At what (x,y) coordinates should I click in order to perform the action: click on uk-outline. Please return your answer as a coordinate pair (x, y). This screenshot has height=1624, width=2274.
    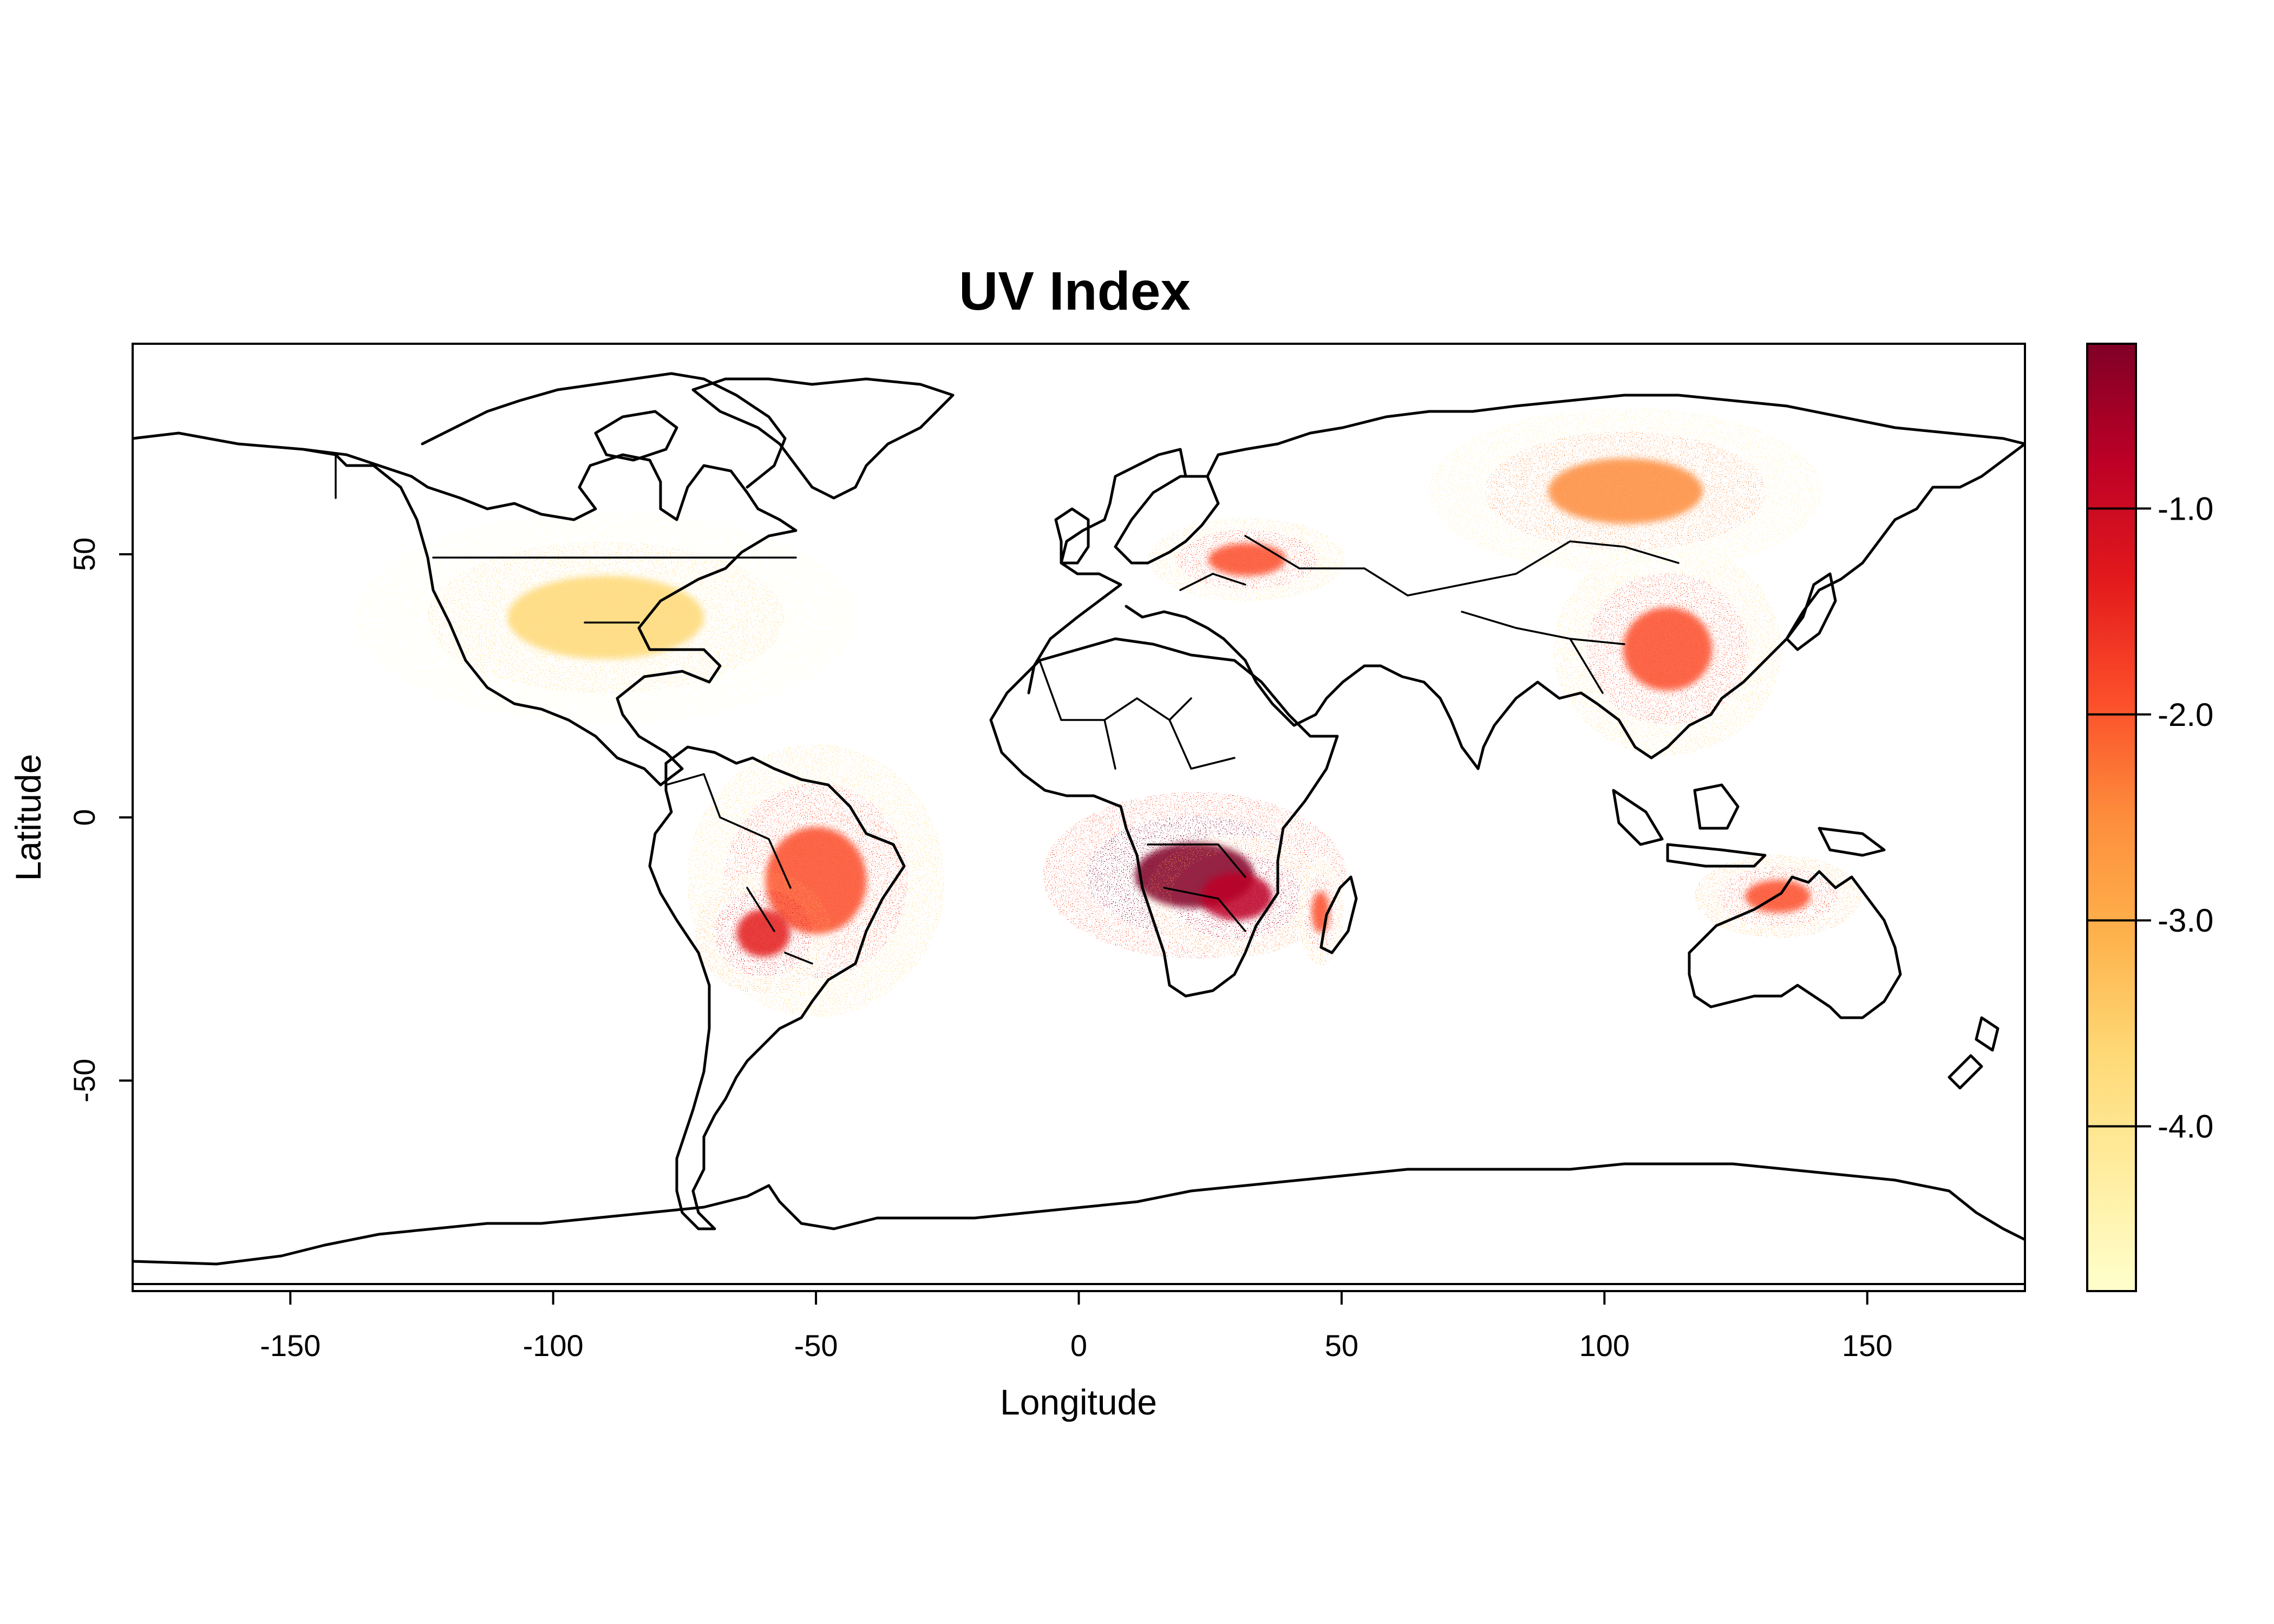
    Looking at the image, I should click on (1072, 536).